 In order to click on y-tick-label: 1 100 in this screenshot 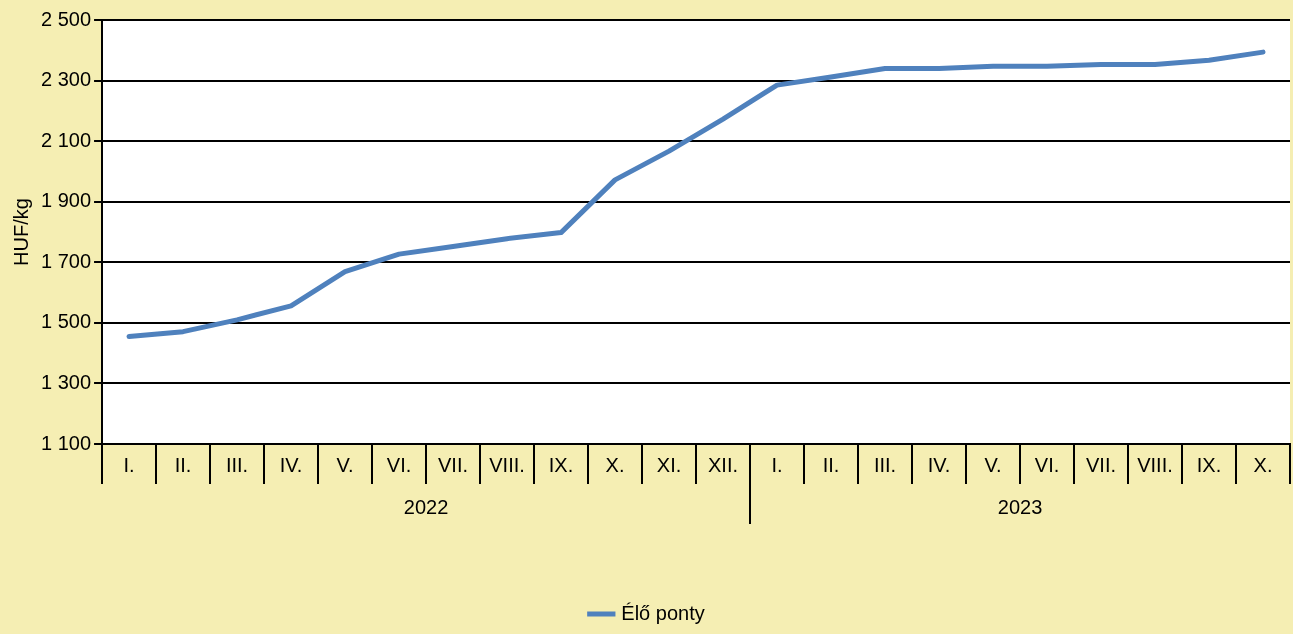, I will do `click(66, 442)`.